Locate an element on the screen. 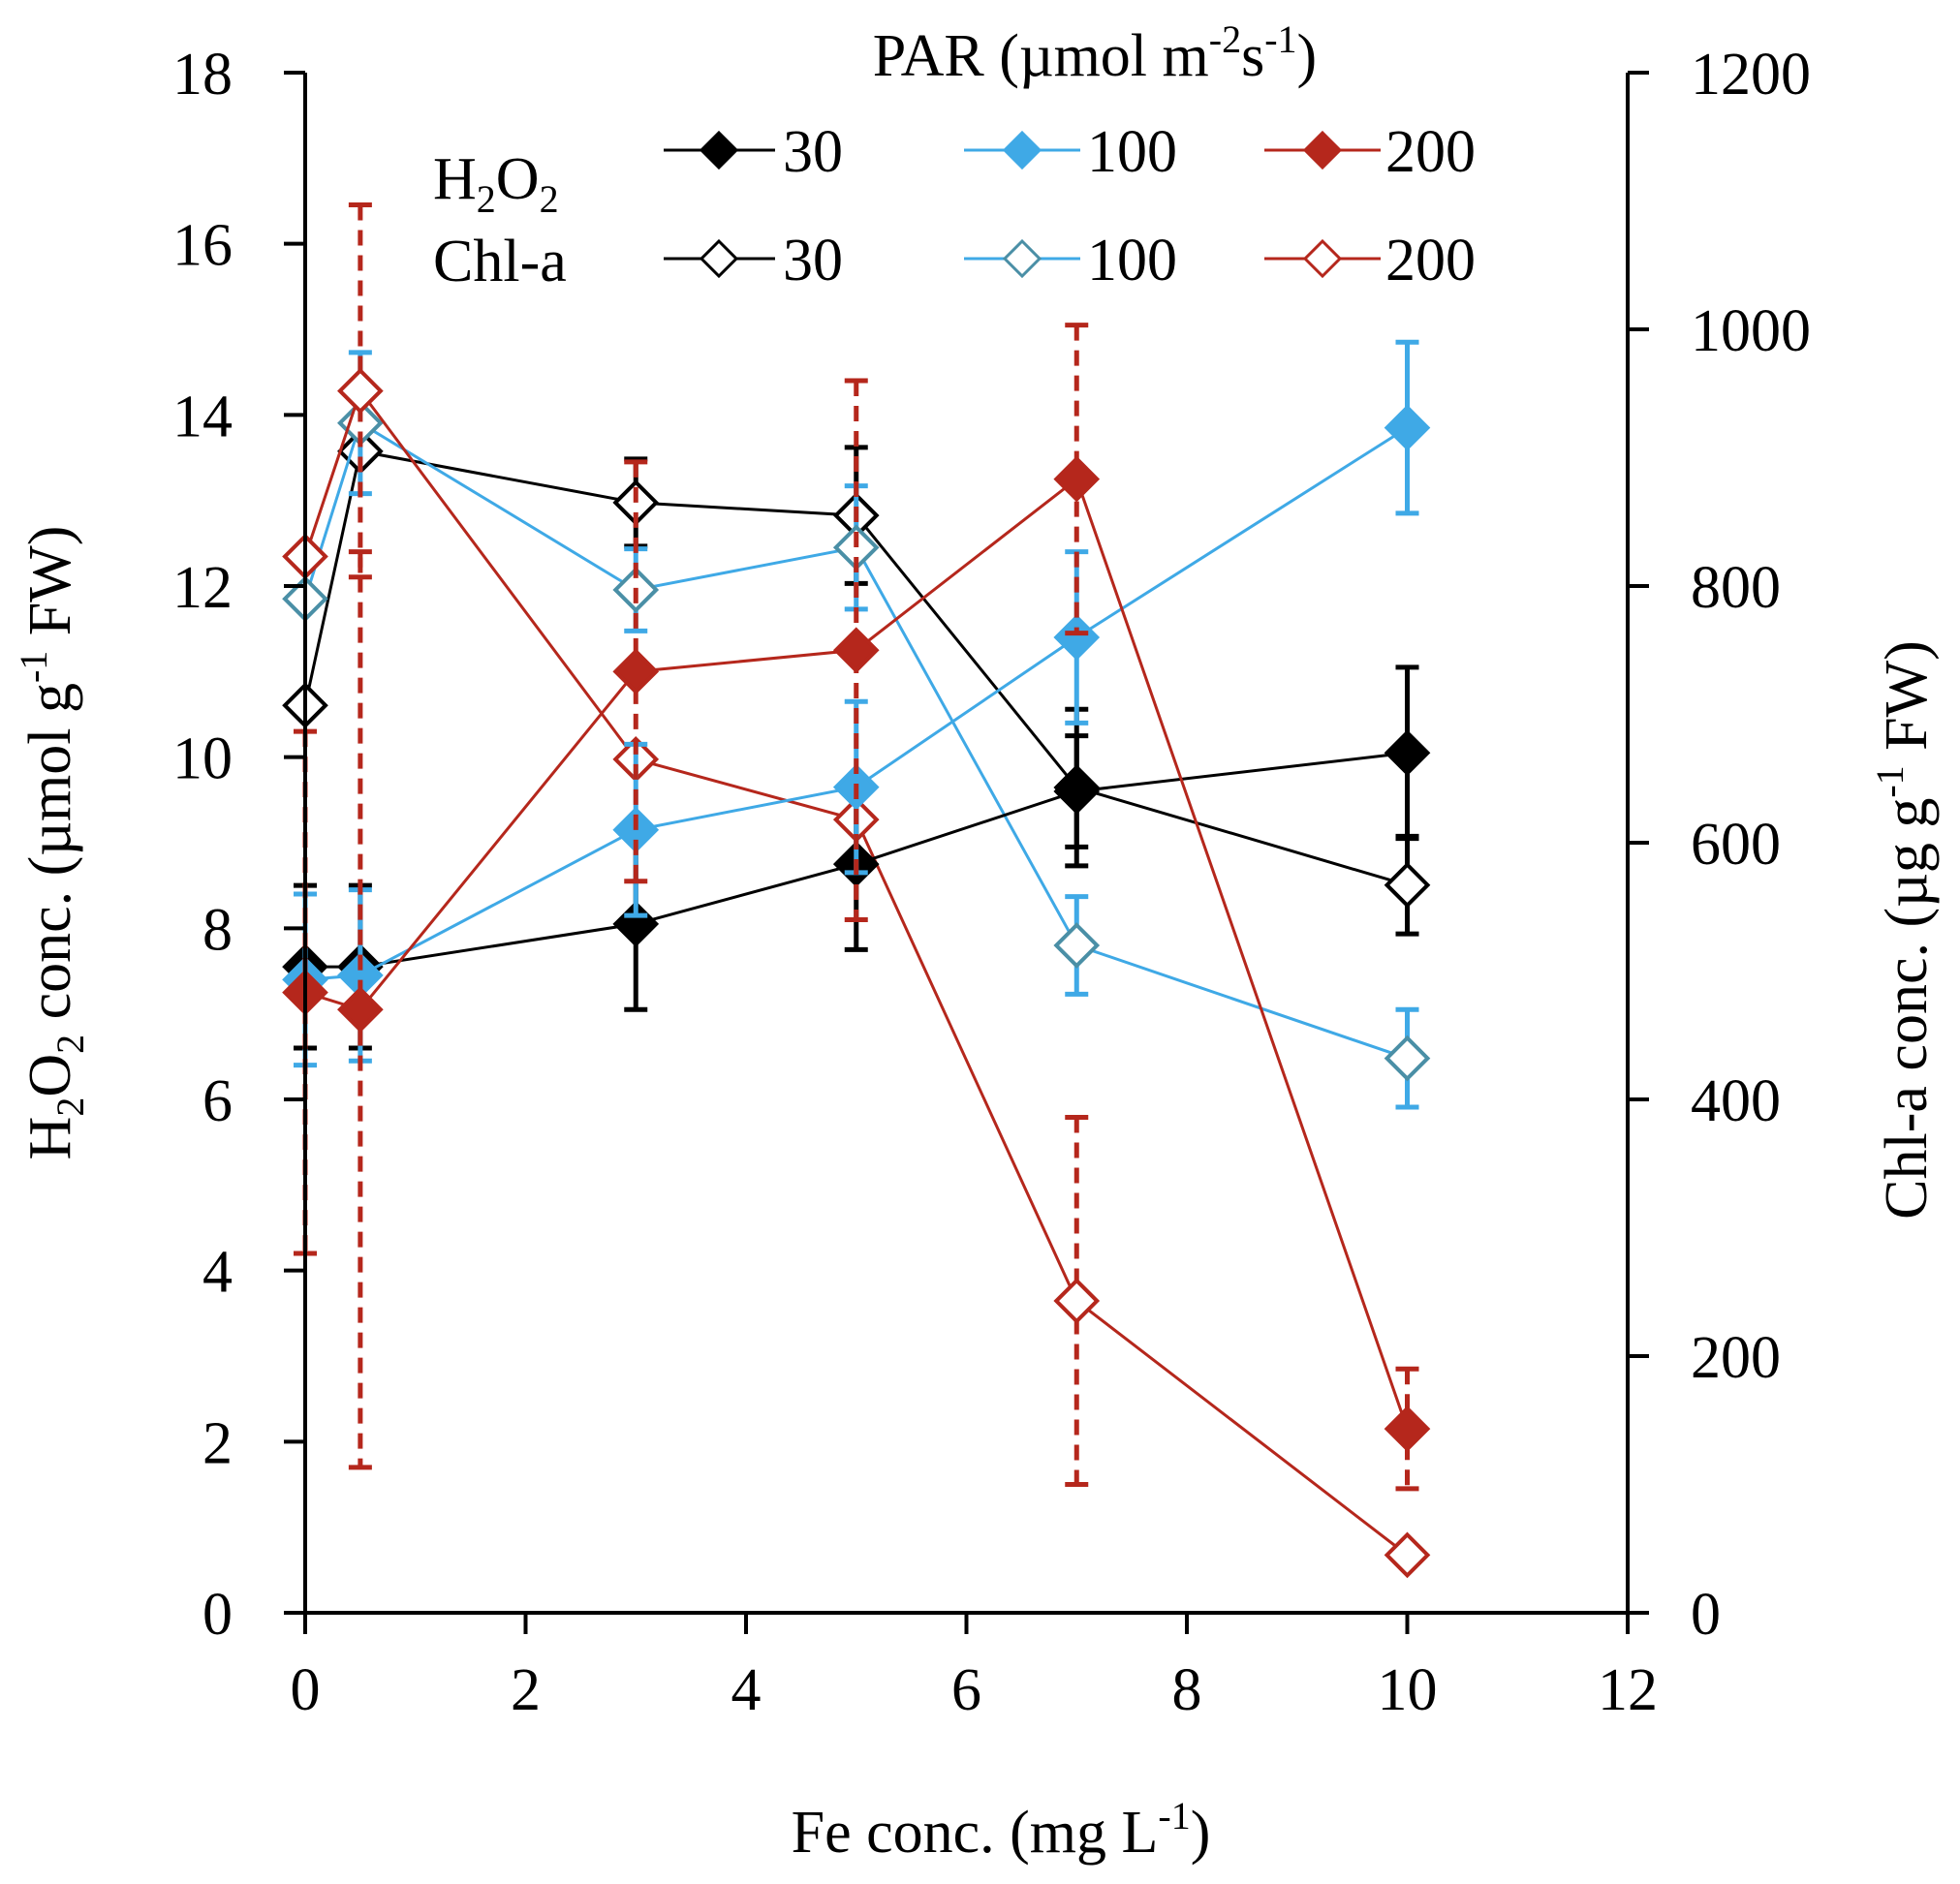  x-tick-label-6: 12 is located at coordinates (1628, 1690).